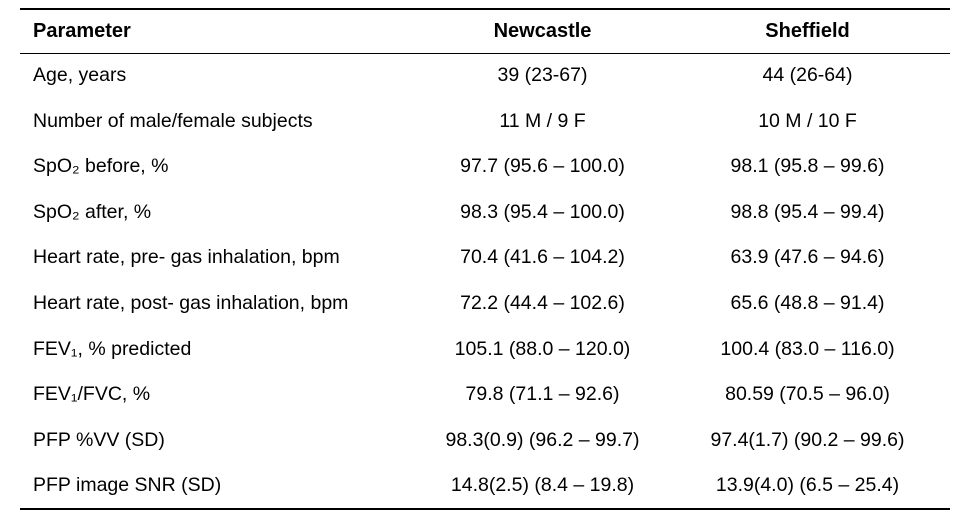  I want to click on sheffield-value-cell: 100.4 (83.0 – 116.0), so click(807, 348).